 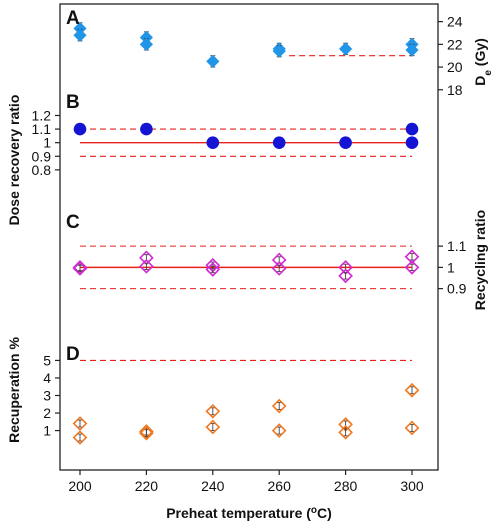 What do you see at coordinates (73, 102) in the screenshot?
I see `panel-letter-b: B` at bounding box center [73, 102].